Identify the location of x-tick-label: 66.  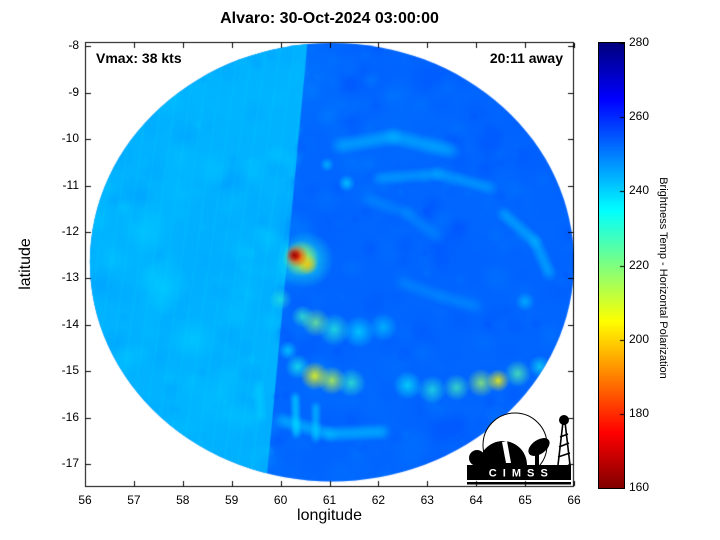
(574, 500).